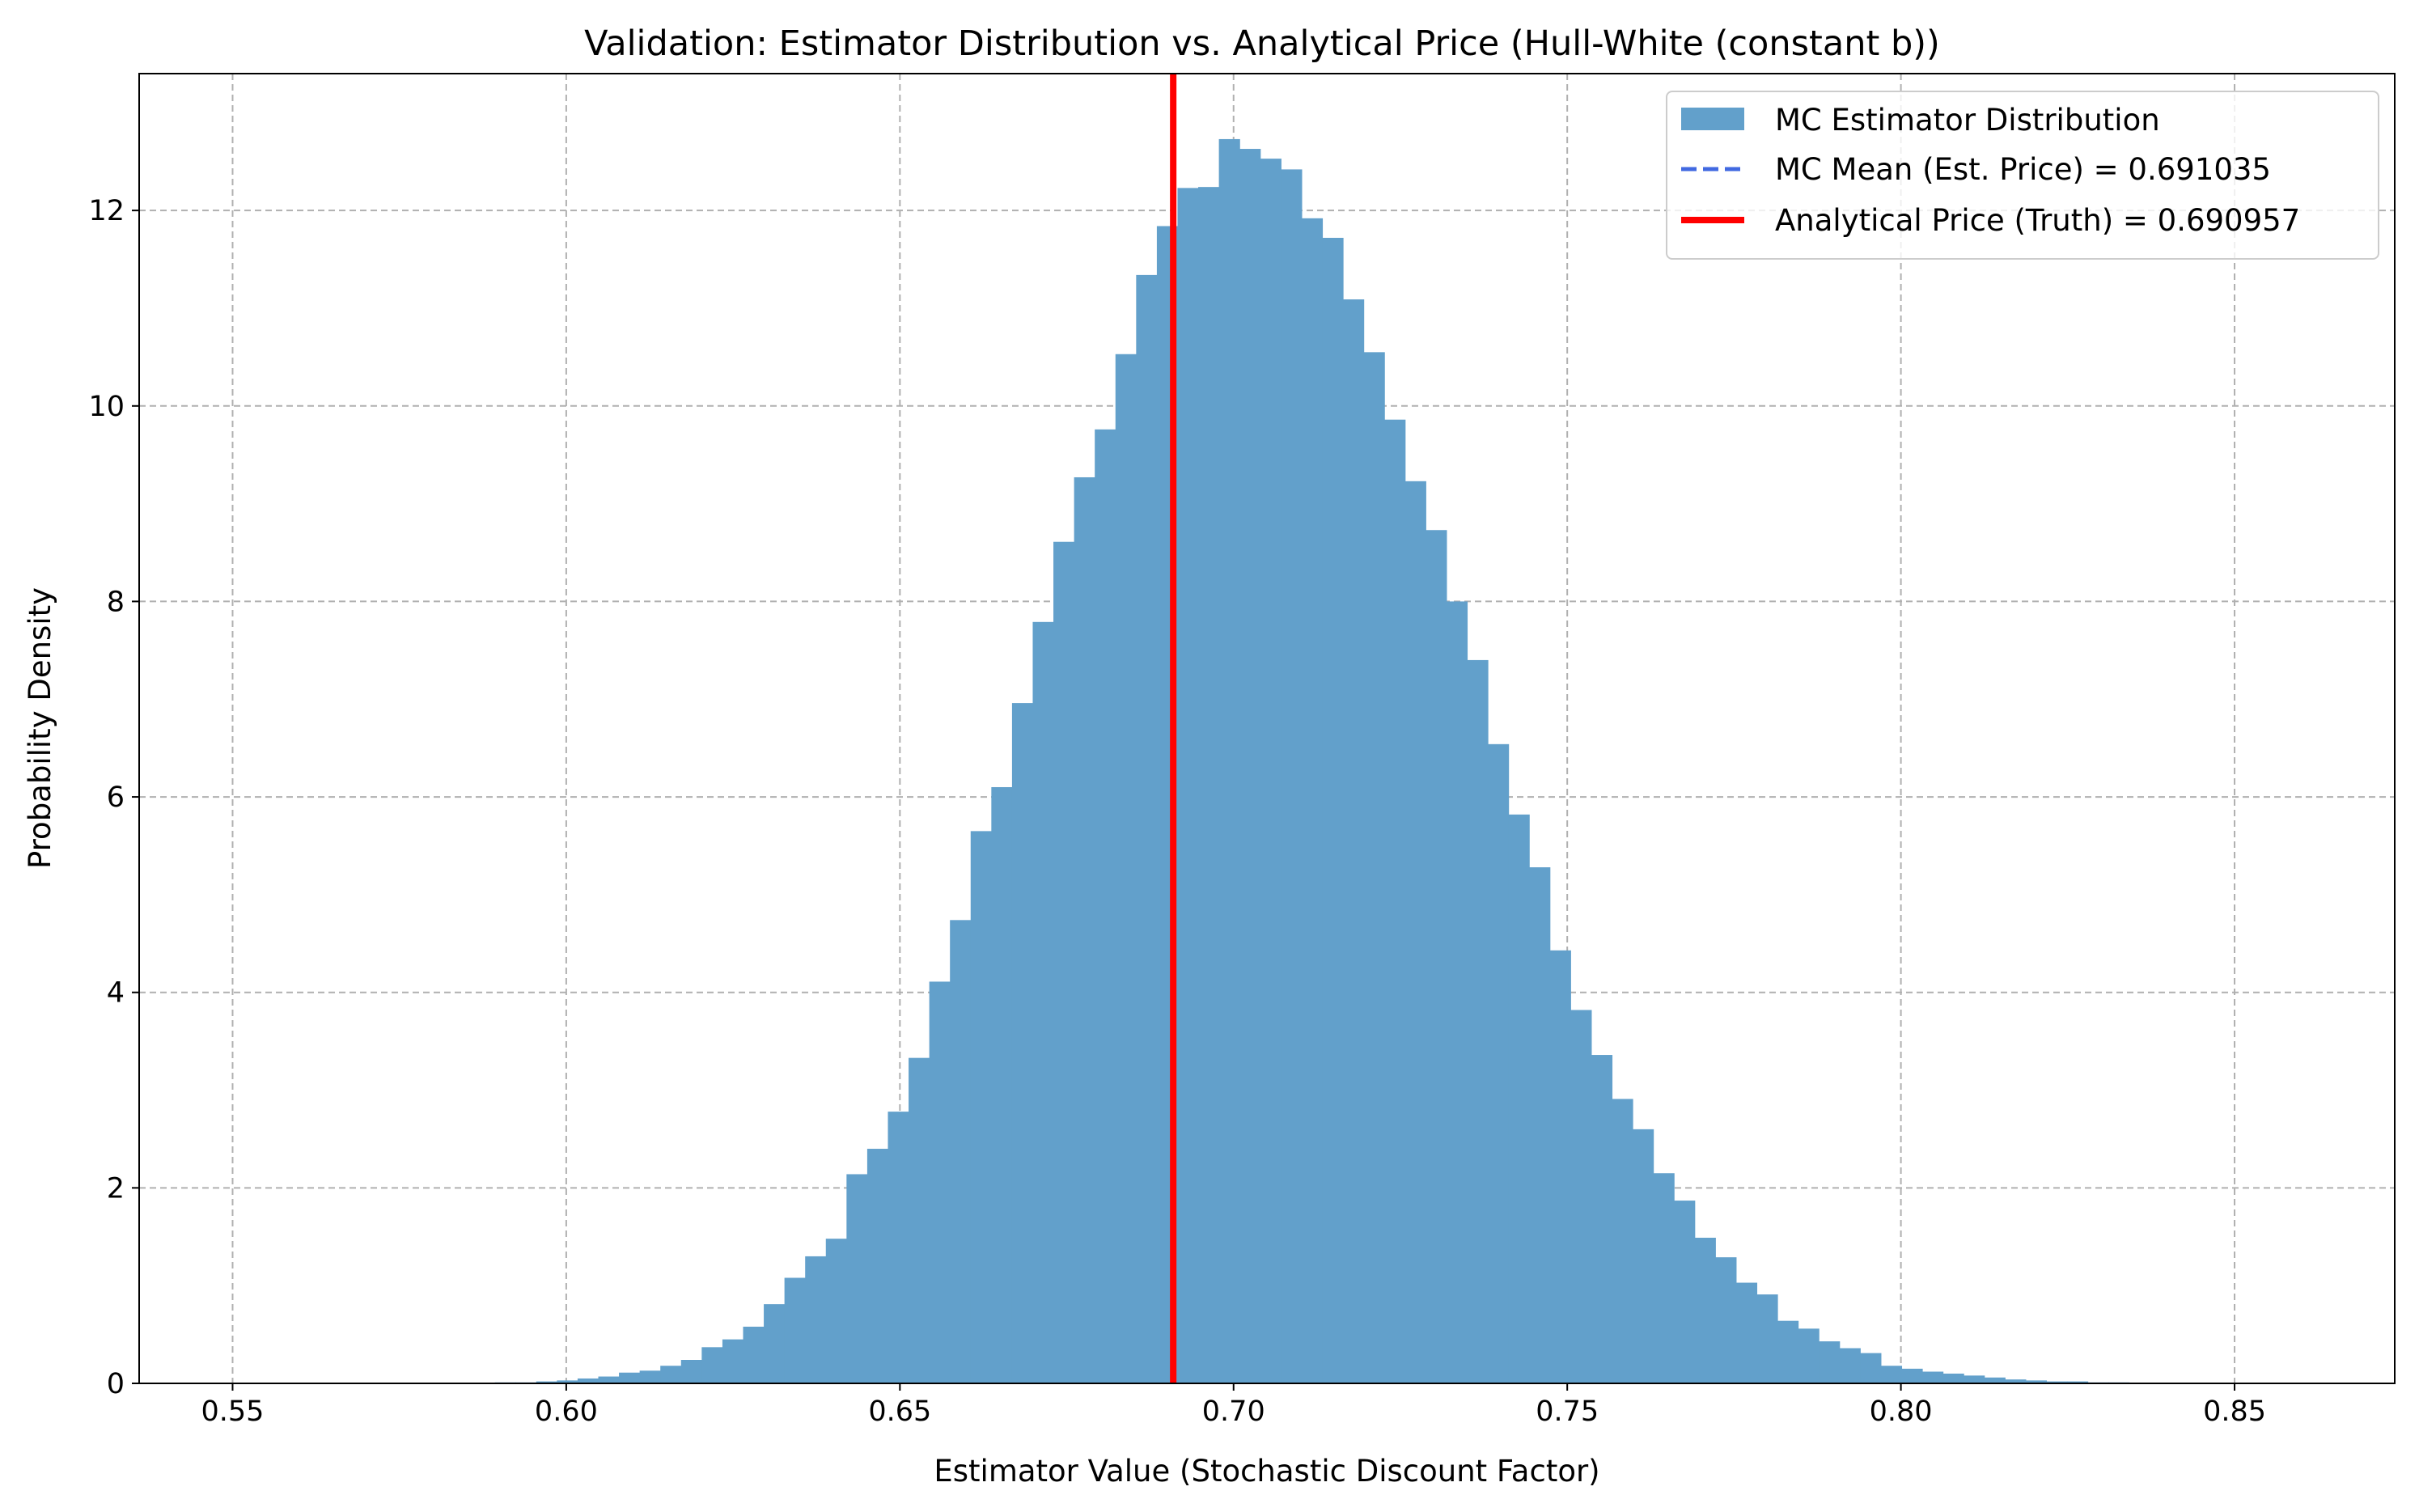  I want to click on legend-swatch-histogram, so click(1712, 119).